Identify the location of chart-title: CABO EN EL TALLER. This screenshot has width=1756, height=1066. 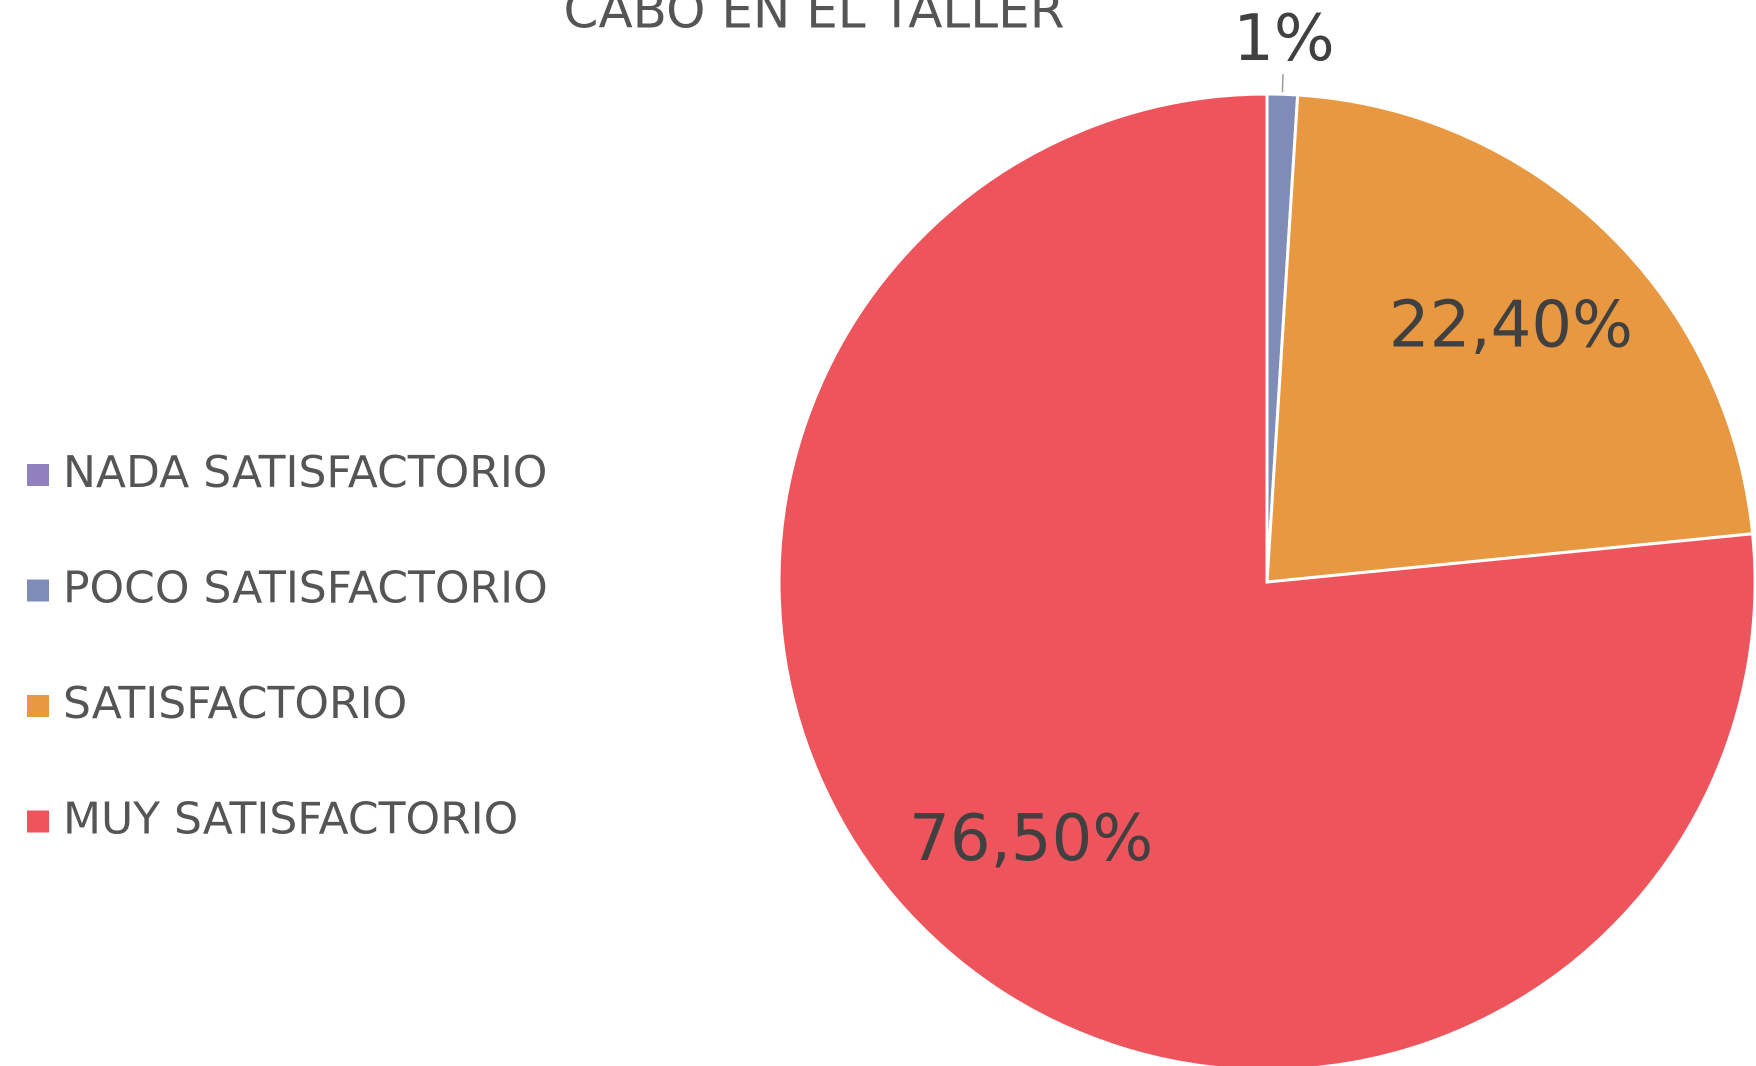
(814, 20).